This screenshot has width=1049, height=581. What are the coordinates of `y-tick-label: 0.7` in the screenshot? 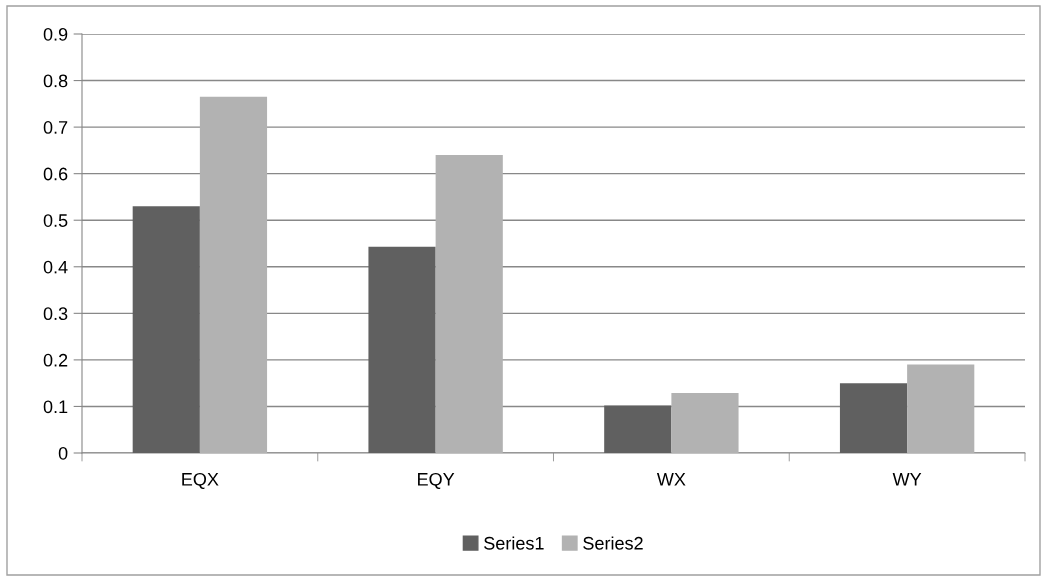 It's located at (55, 127).